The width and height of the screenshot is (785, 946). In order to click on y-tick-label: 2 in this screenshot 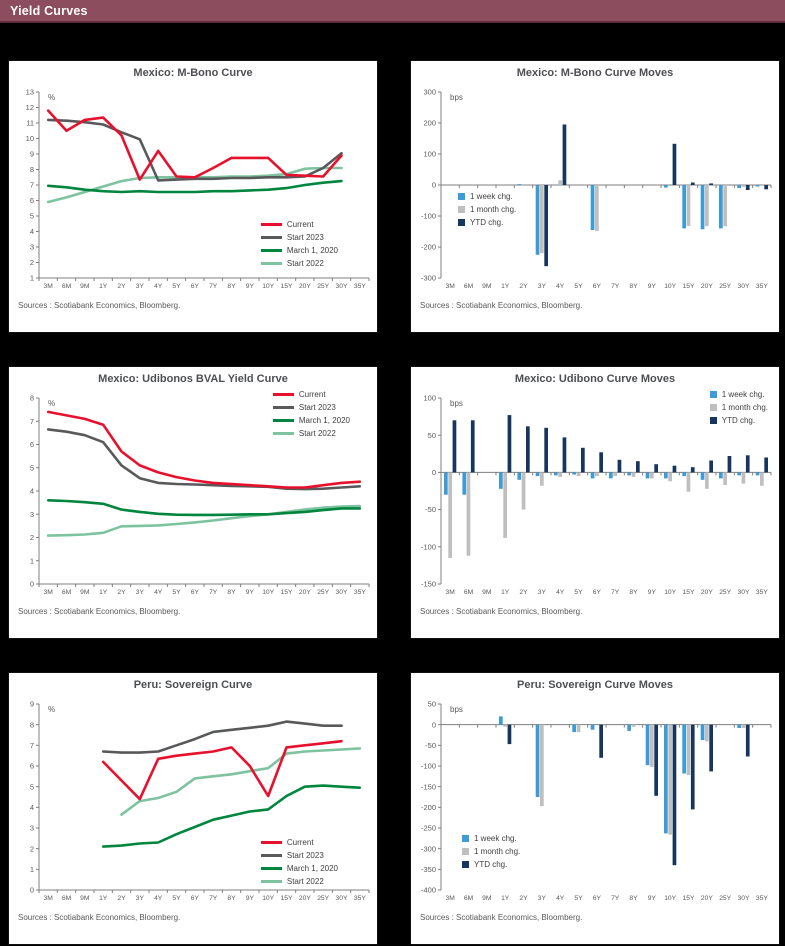, I will do `click(32, 848)`.